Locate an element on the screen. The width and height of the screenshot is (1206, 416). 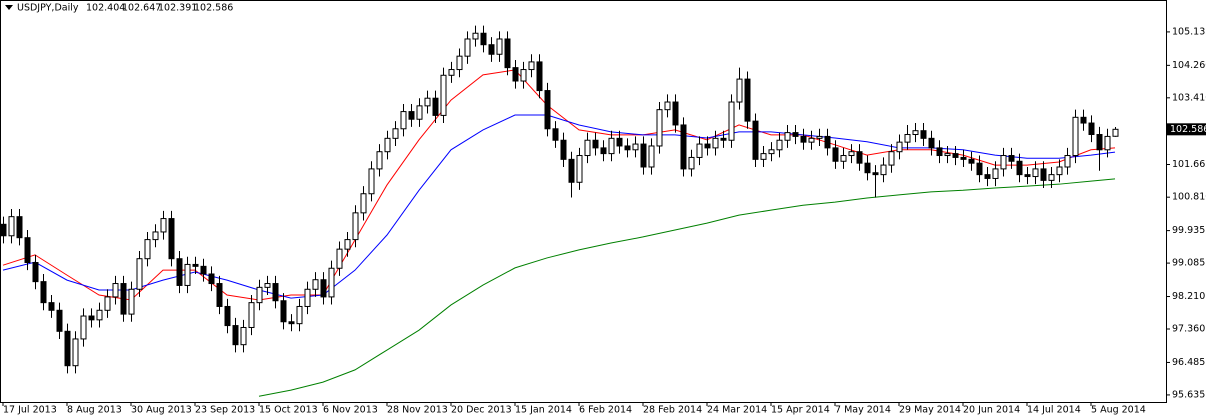
y-tick-label: 99.935 is located at coordinates (1188, 230).